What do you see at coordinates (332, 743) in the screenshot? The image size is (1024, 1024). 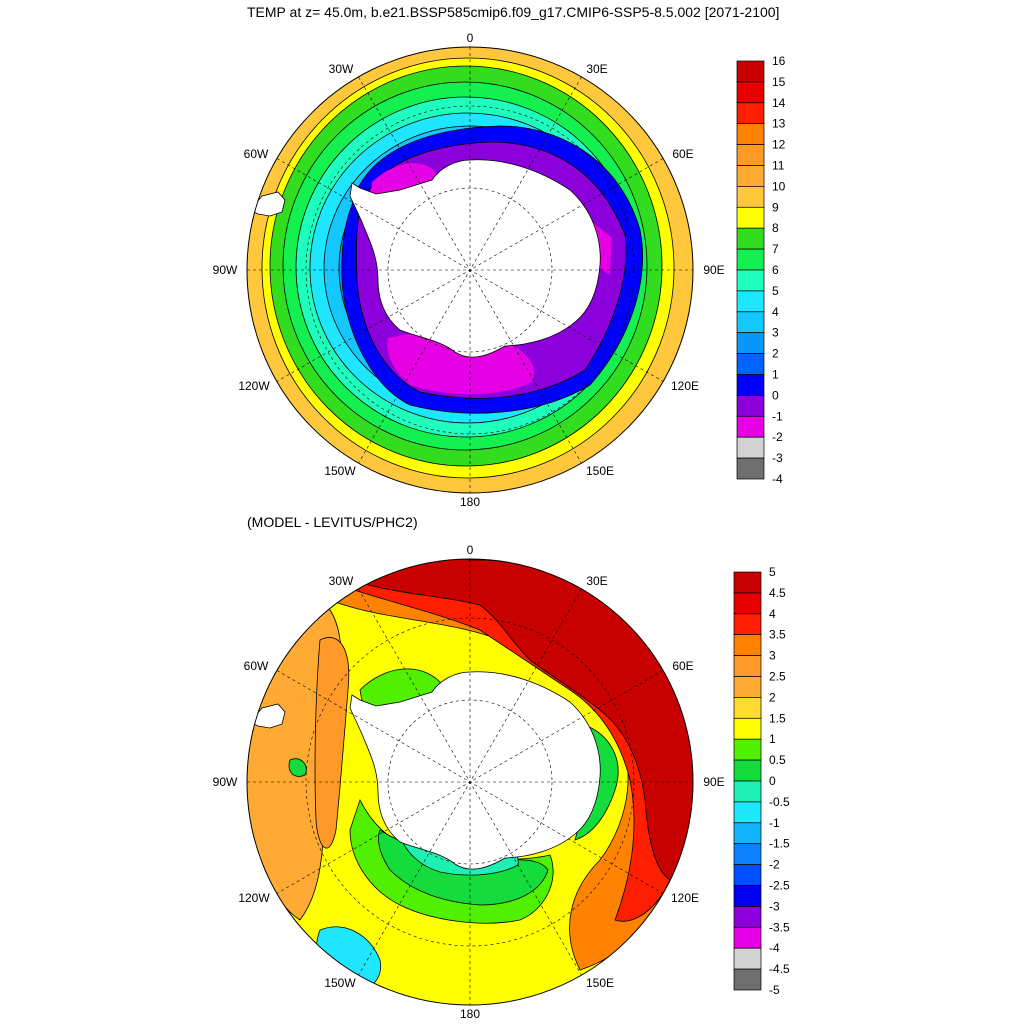 I see `diff-warm-darkorange-west` at bounding box center [332, 743].